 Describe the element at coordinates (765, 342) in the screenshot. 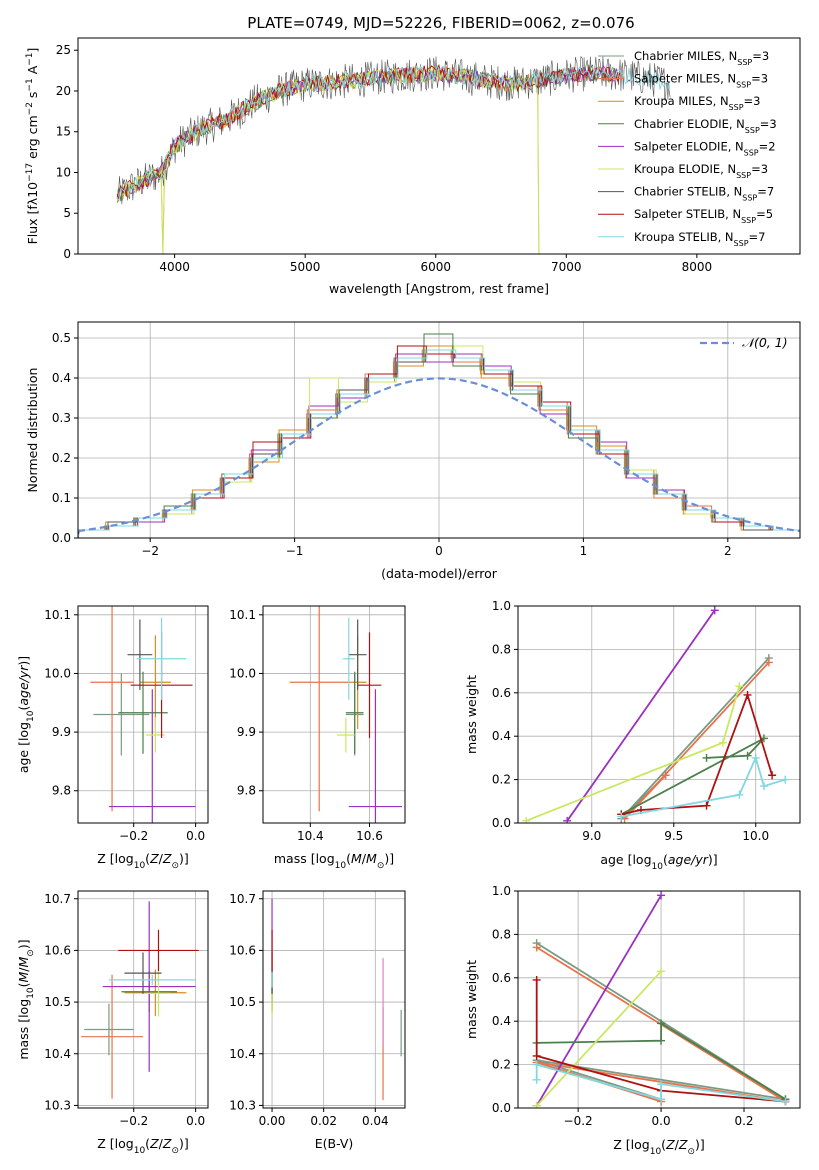

I see `legend-entry: 𝒩(0, 1)` at that location.